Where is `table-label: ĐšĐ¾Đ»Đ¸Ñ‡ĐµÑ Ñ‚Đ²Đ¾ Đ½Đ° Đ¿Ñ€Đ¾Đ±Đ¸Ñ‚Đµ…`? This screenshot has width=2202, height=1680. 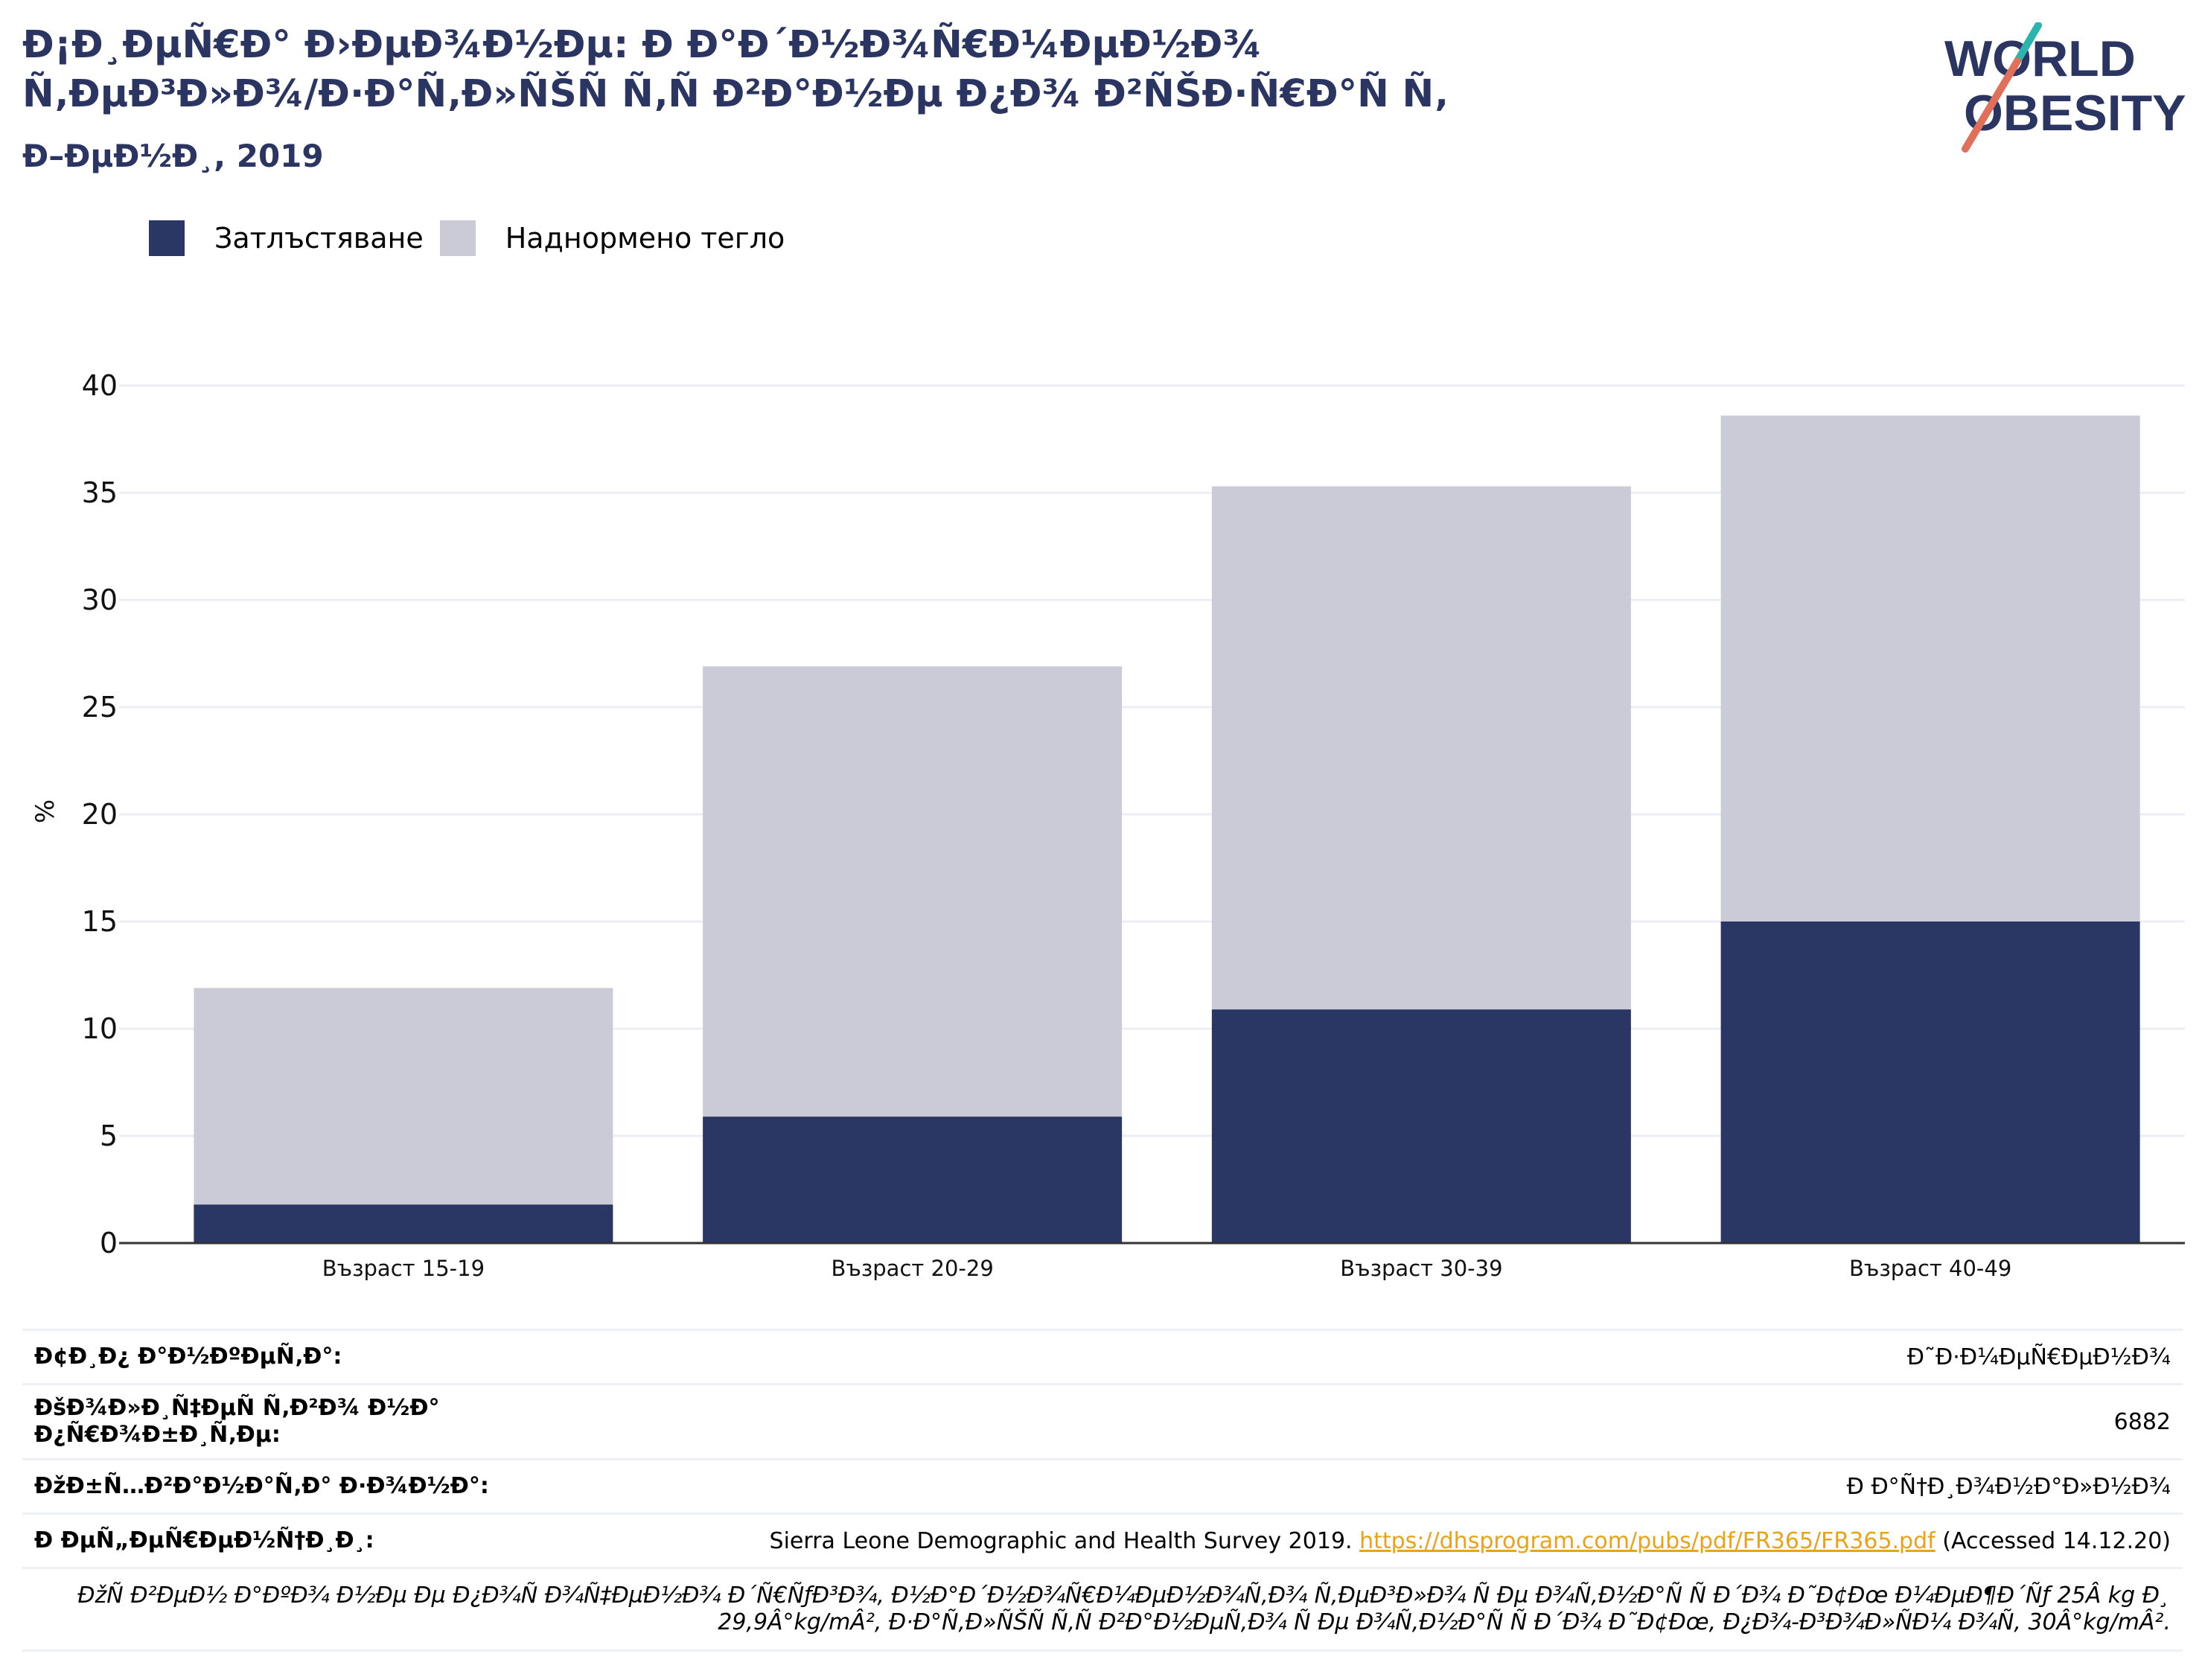
table-label: ĐšĐ¾Đ»Đ¸Ñ‡ĐµÑ Ñ‚Đ²Đ¾ Đ½Đ° Đ¿Ñ€Đ¾Đ±Đ¸Ñ‚Đµ… is located at coordinates (237, 1421).